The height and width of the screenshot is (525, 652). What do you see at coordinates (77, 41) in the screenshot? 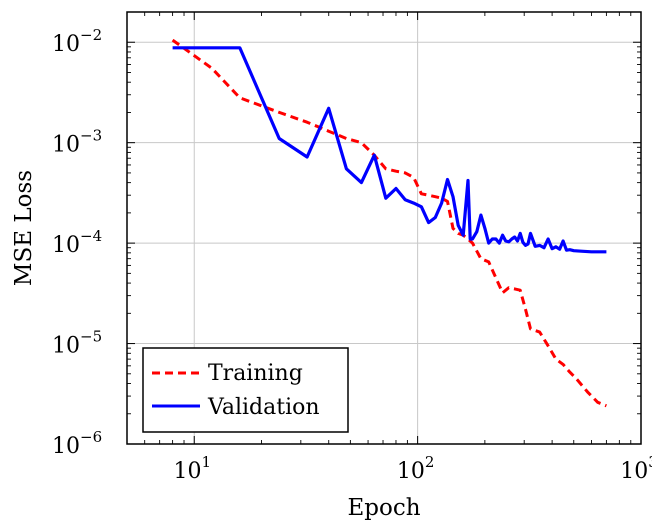
I see `y-tick-label: 10⁻²` at bounding box center [77, 41].